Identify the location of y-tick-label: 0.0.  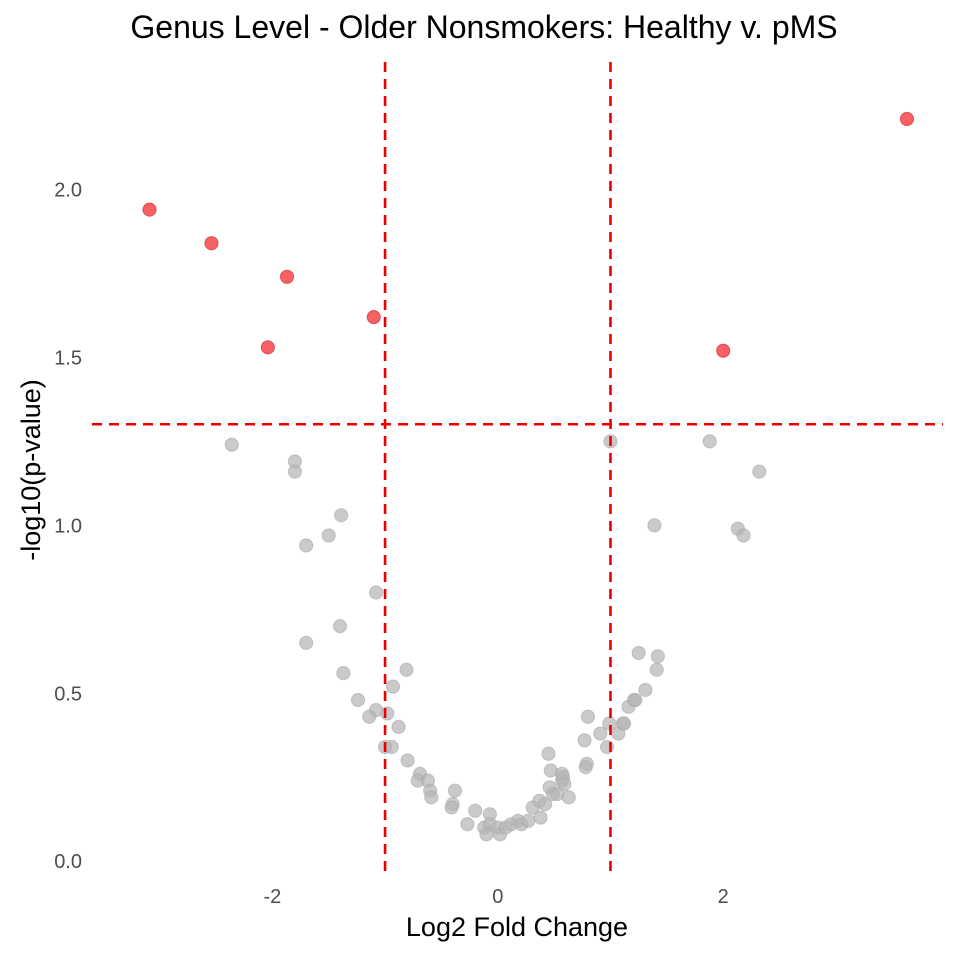
(68, 862).